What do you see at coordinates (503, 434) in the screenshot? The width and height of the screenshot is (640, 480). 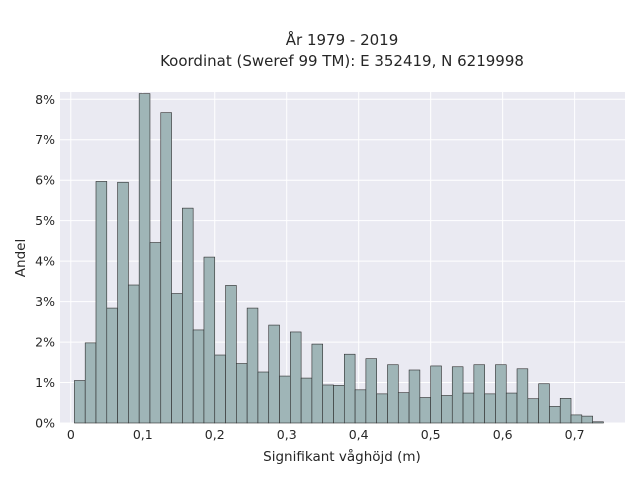 I see `x-tick-label: 0,6` at bounding box center [503, 434].